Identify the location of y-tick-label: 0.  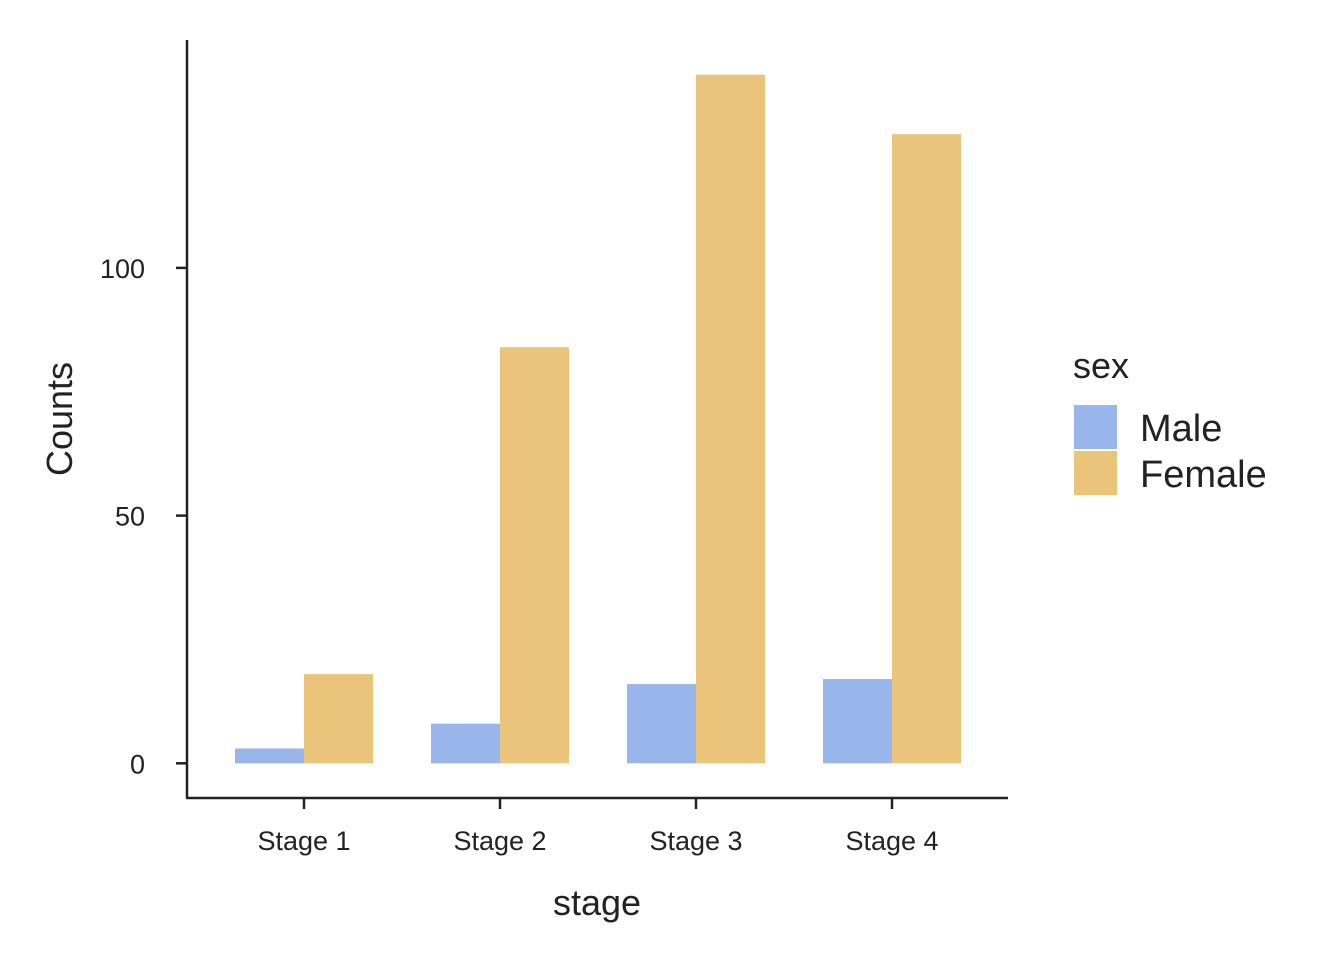
(137, 764).